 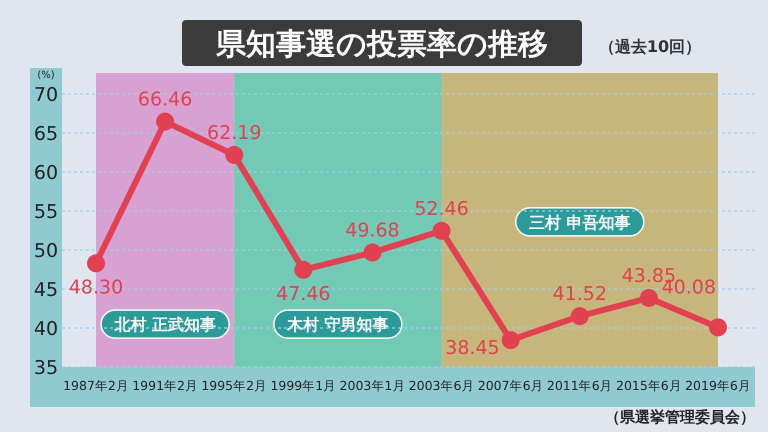 I want to click on y-tick-label: 65, so click(x=46, y=134).